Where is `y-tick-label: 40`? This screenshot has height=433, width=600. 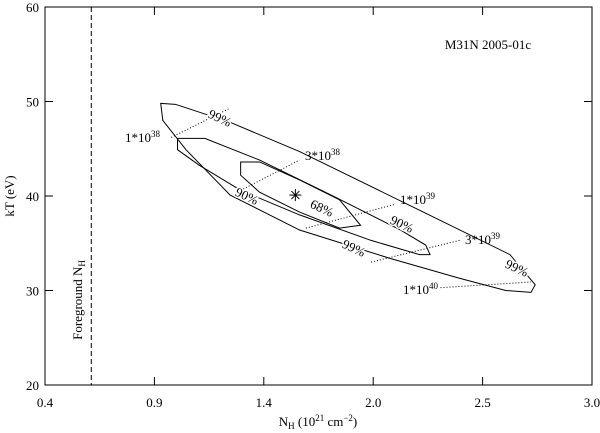 y-tick-label: 40 is located at coordinates (32, 196).